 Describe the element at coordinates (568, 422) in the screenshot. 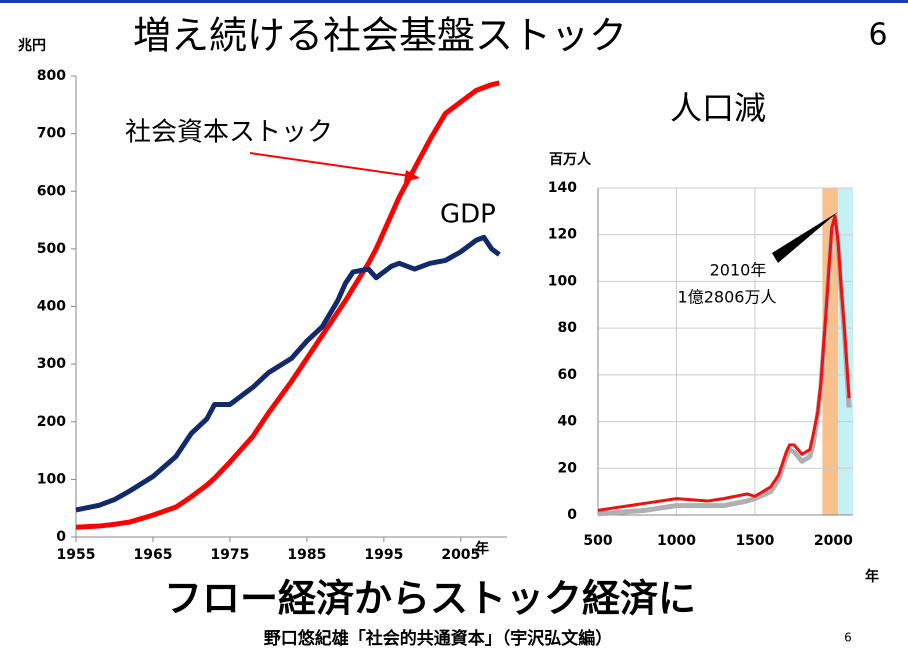

I see `y-tick-label: 40` at that location.